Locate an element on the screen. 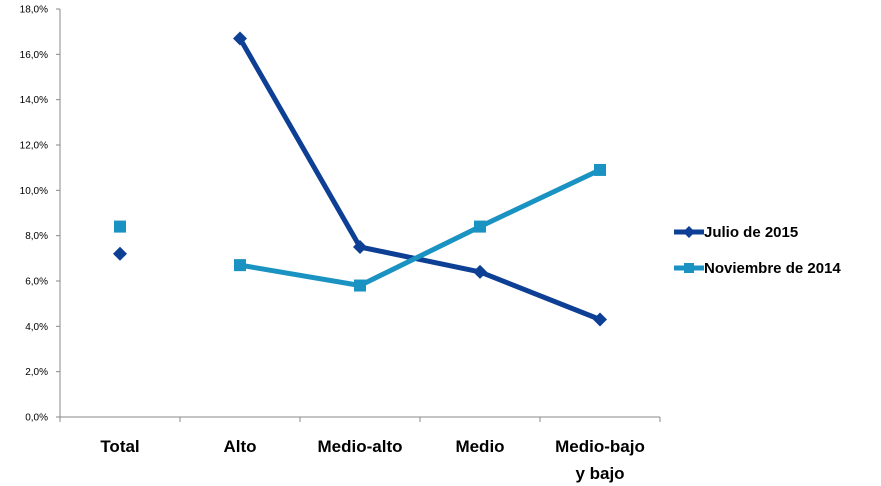 This screenshot has width=881, height=486. x-tick-label: Total is located at coordinates (119, 446).